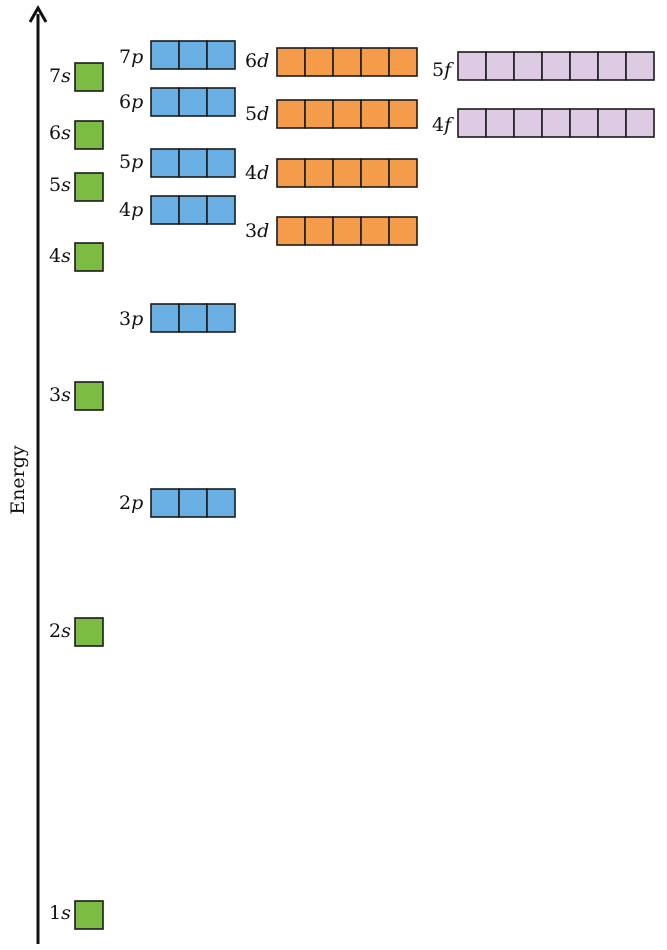  I want to click on orbital-3s-boxes, so click(89, 396).